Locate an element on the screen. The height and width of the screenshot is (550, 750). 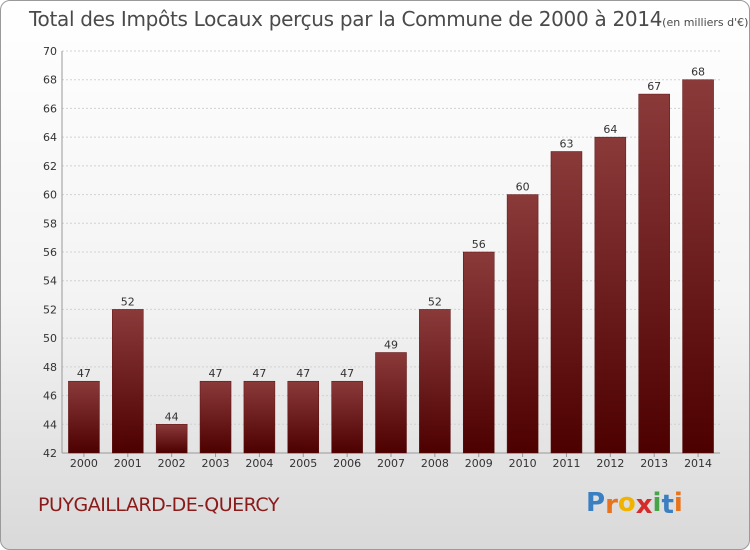
y-tick-label: 44 is located at coordinates (50, 424).